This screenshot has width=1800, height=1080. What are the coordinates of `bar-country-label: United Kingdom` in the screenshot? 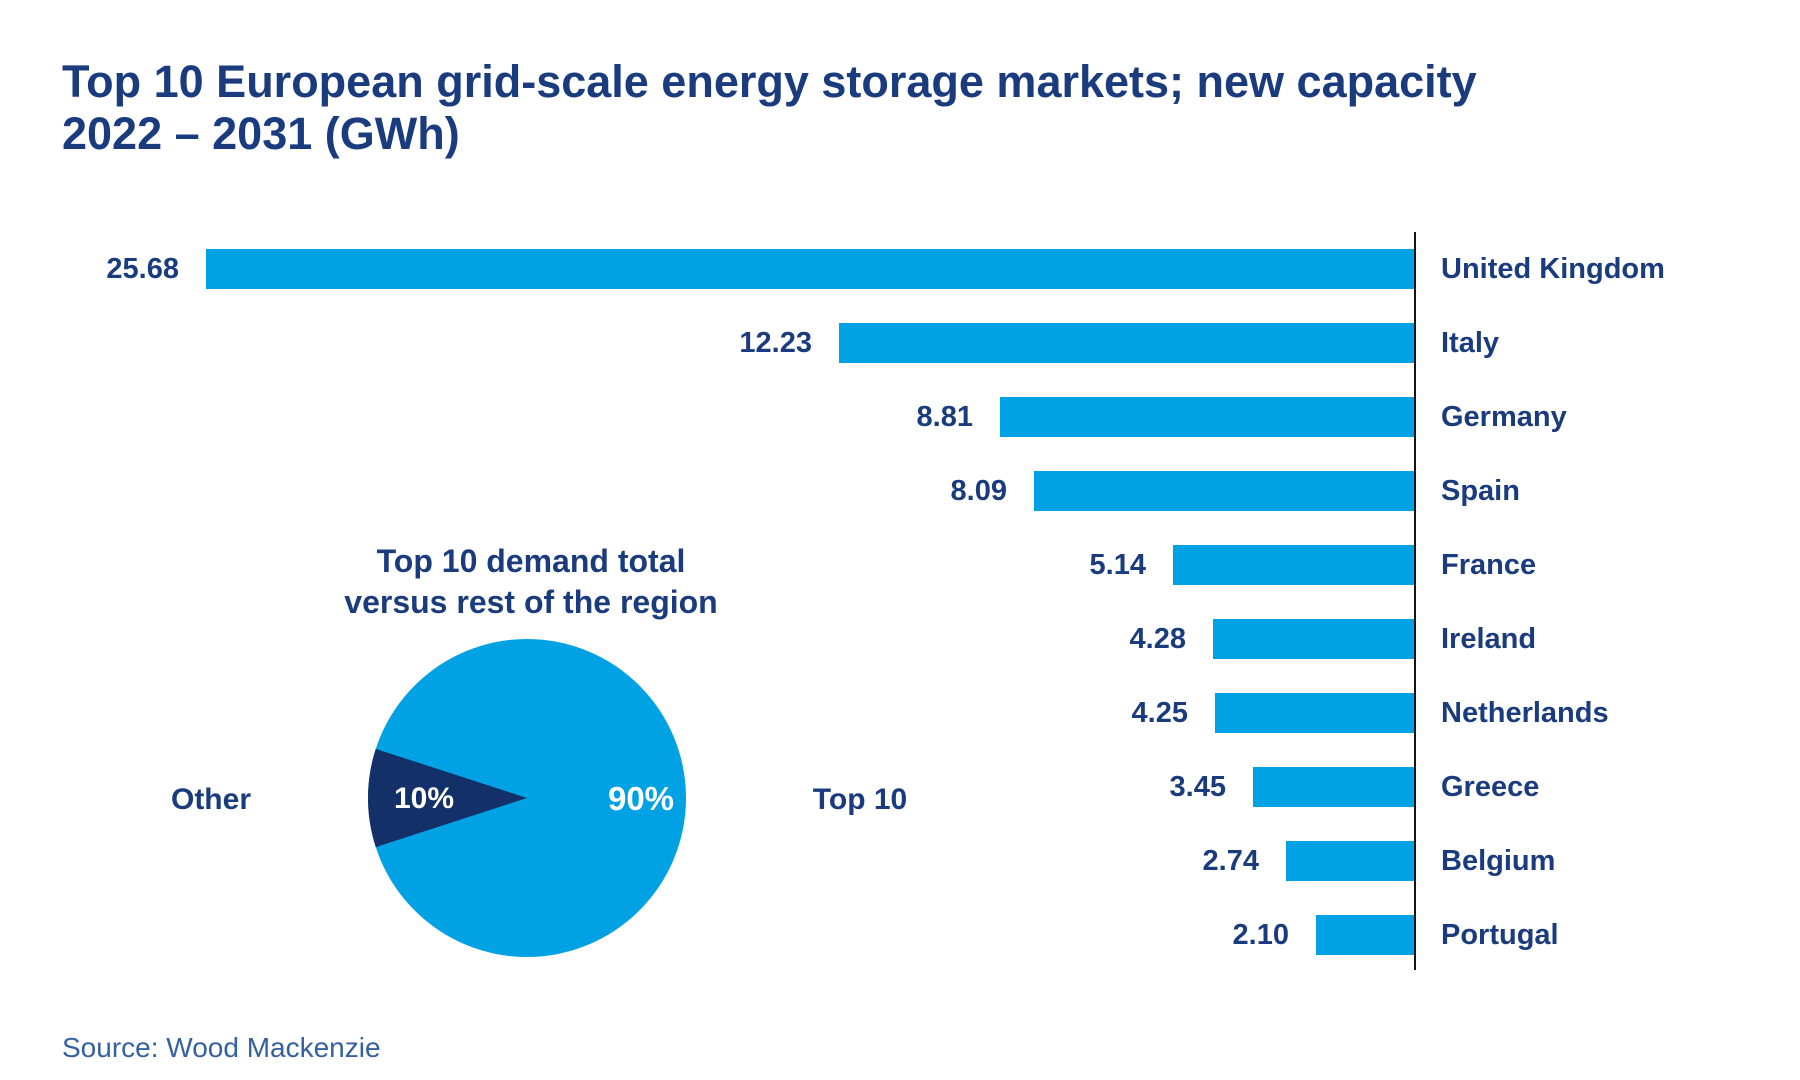 It's located at (1553, 269).